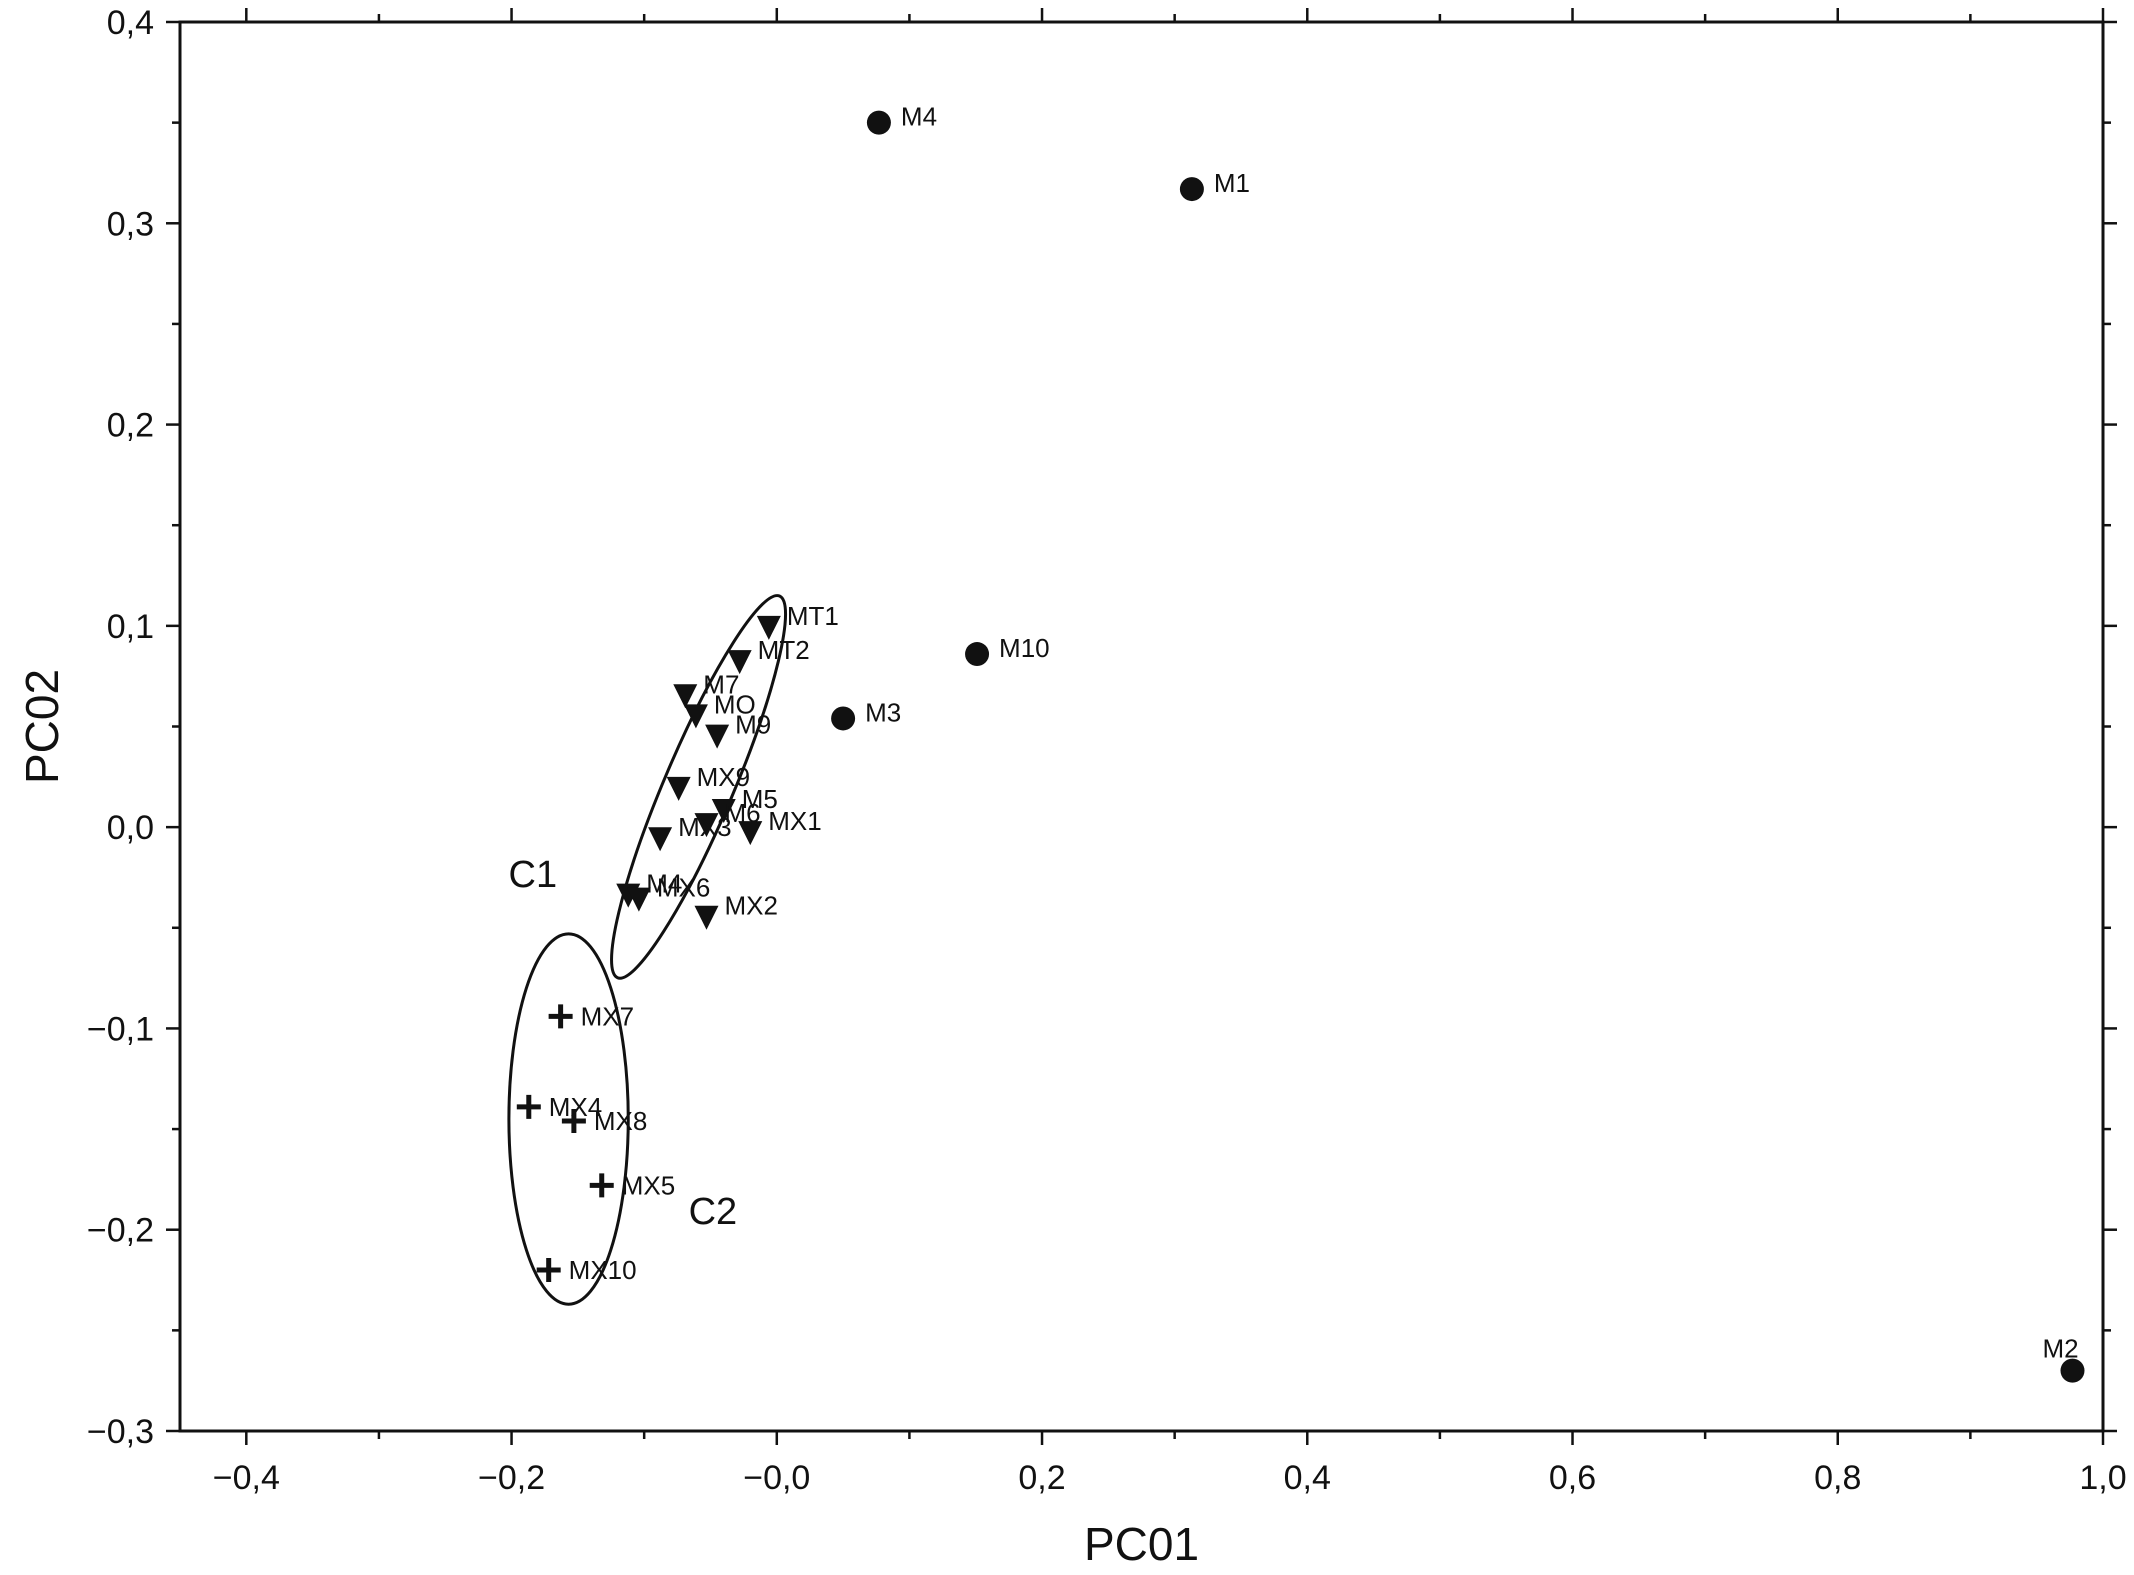  I want to click on point-m10-marker, so click(977, 654).